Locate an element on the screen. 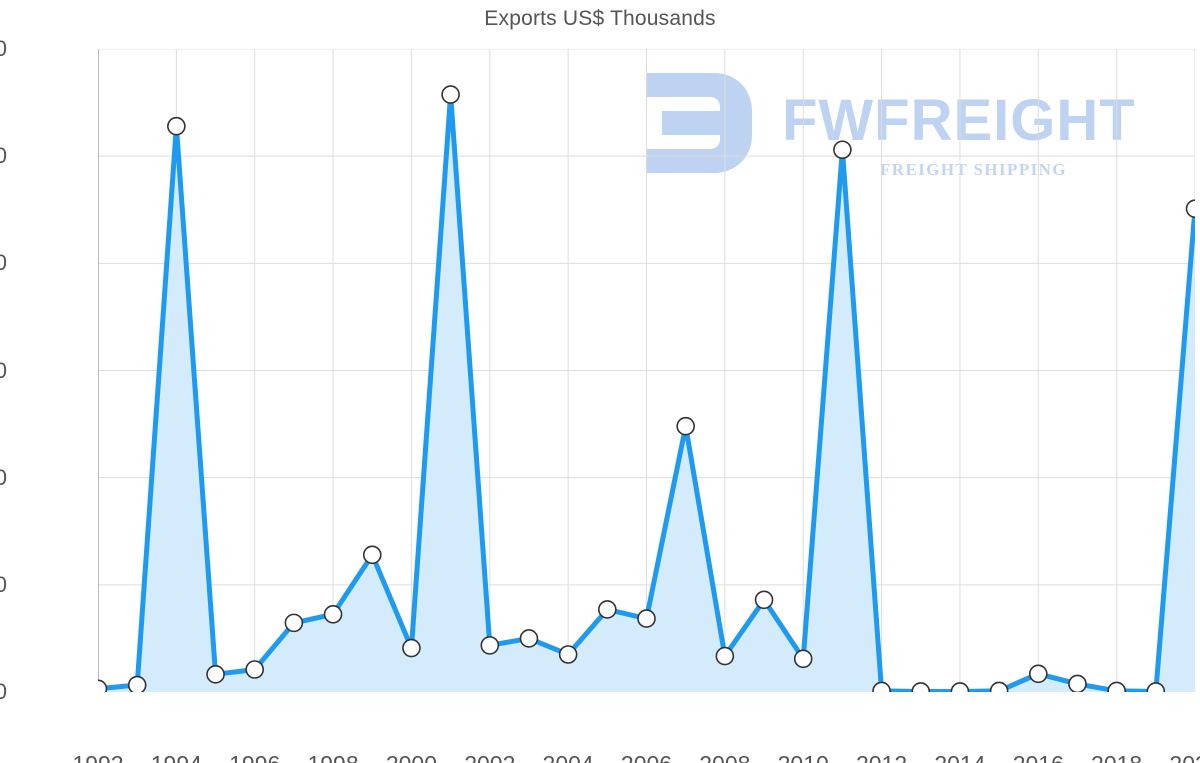 Image resolution: width=1200 pixels, height=763 pixels. y-axis-tick-label: 2 000 is located at coordinates (3, 584).